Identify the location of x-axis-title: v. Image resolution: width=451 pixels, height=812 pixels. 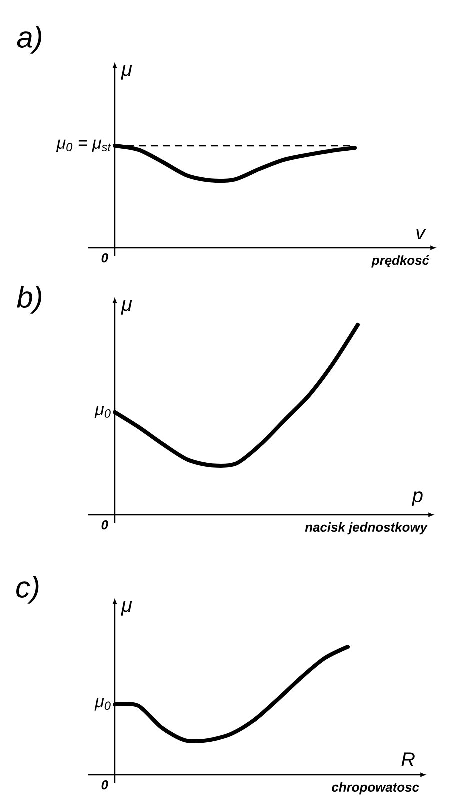
(421, 234).